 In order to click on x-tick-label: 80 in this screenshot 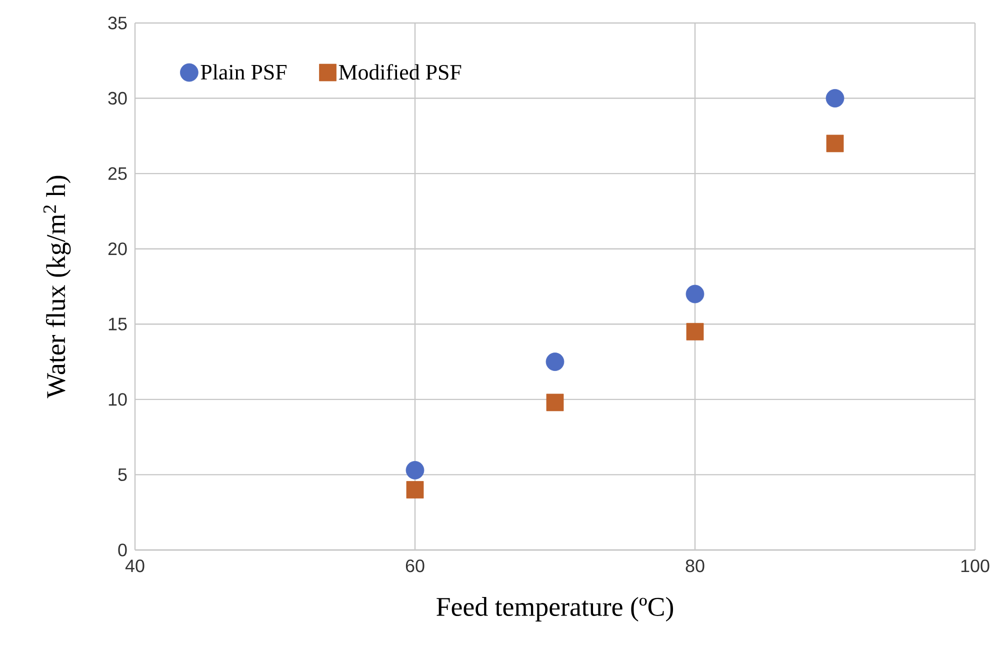, I will do `click(695, 566)`.